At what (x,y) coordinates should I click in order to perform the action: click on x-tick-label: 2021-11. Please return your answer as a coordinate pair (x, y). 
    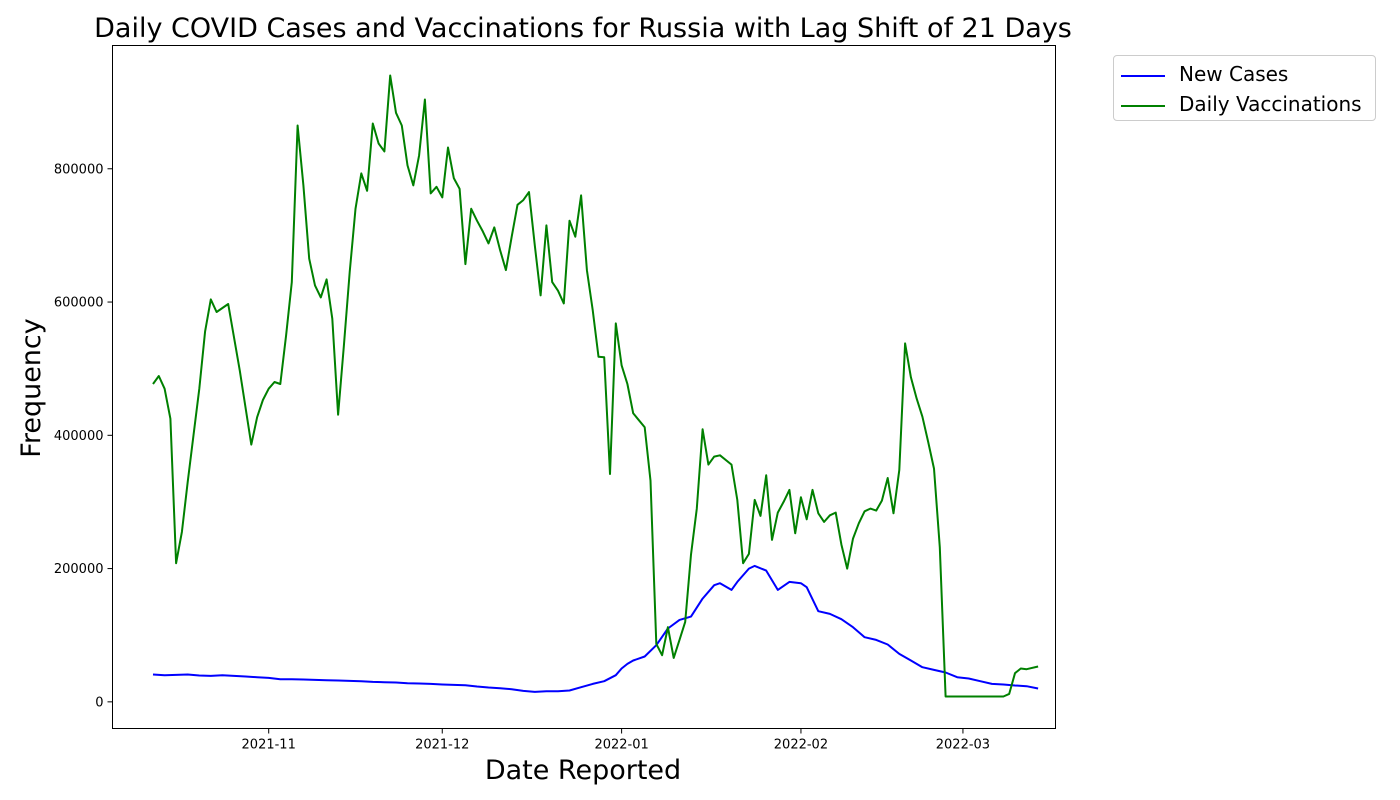
    Looking at the image, I should click on (269, 745).